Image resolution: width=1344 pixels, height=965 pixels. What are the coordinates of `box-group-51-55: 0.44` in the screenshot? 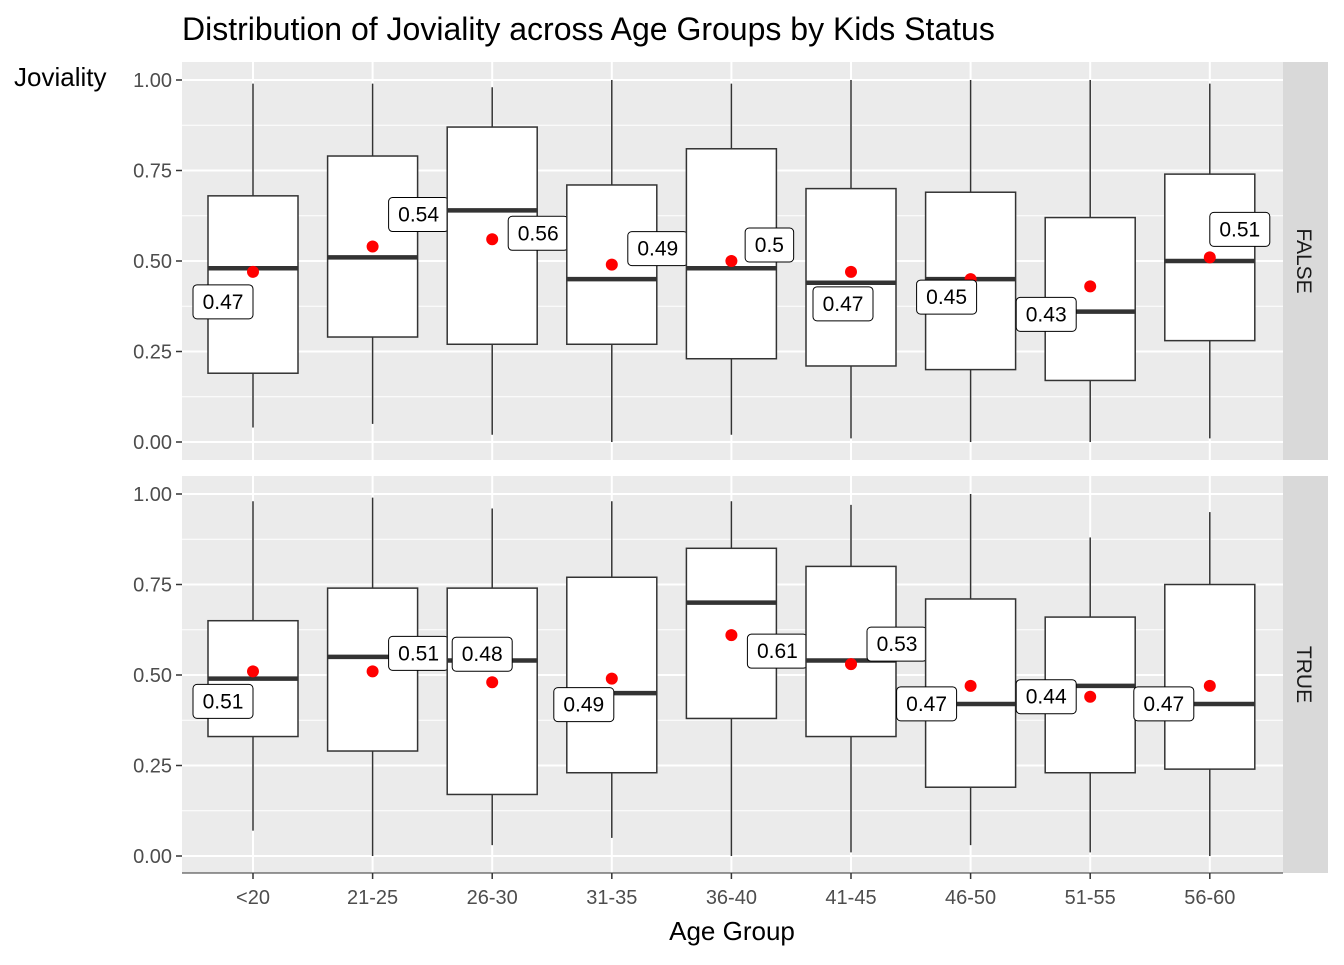 It's located at (1075, 695).